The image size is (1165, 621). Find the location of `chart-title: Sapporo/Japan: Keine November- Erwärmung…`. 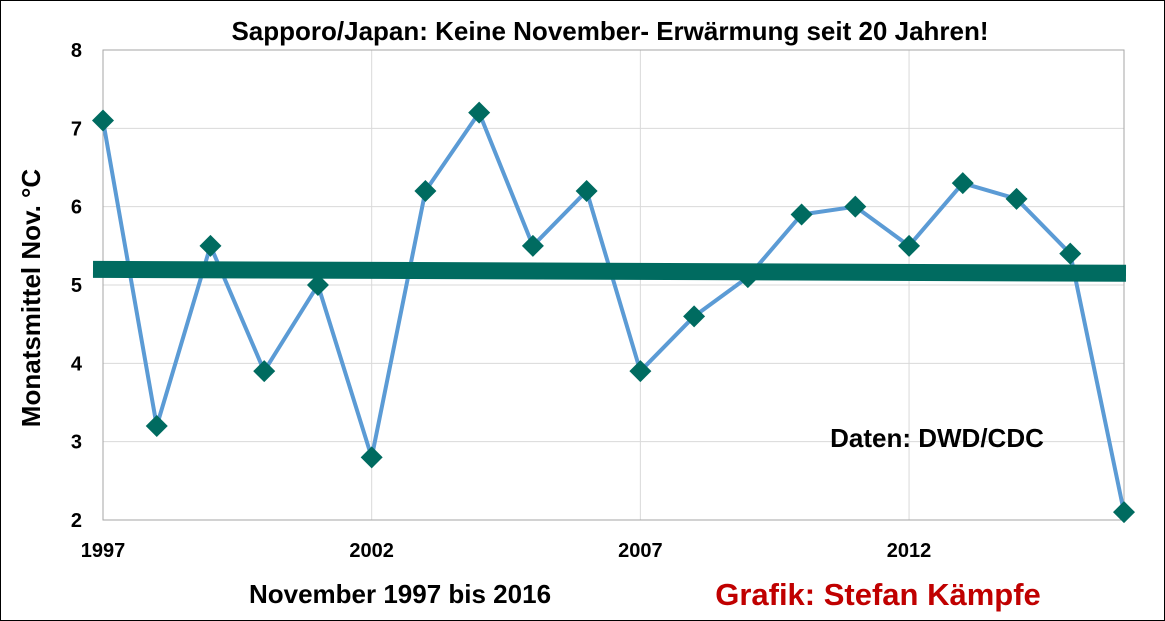

chart-title: Sapporo/Japan: Keine November- Erwärmung… is located at coordinates (609, 31).